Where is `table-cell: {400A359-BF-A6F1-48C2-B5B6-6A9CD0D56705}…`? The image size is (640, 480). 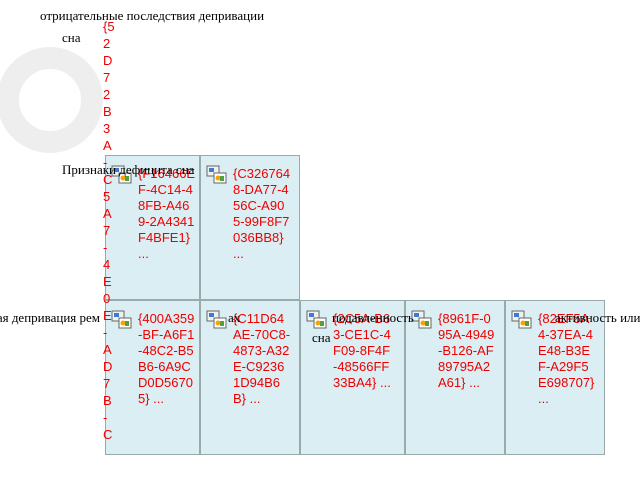 table-cell: {400A359-BF-A6F1-48C2-B5B6-6A9CD0D56705}… is located at coordinates (152, 377).